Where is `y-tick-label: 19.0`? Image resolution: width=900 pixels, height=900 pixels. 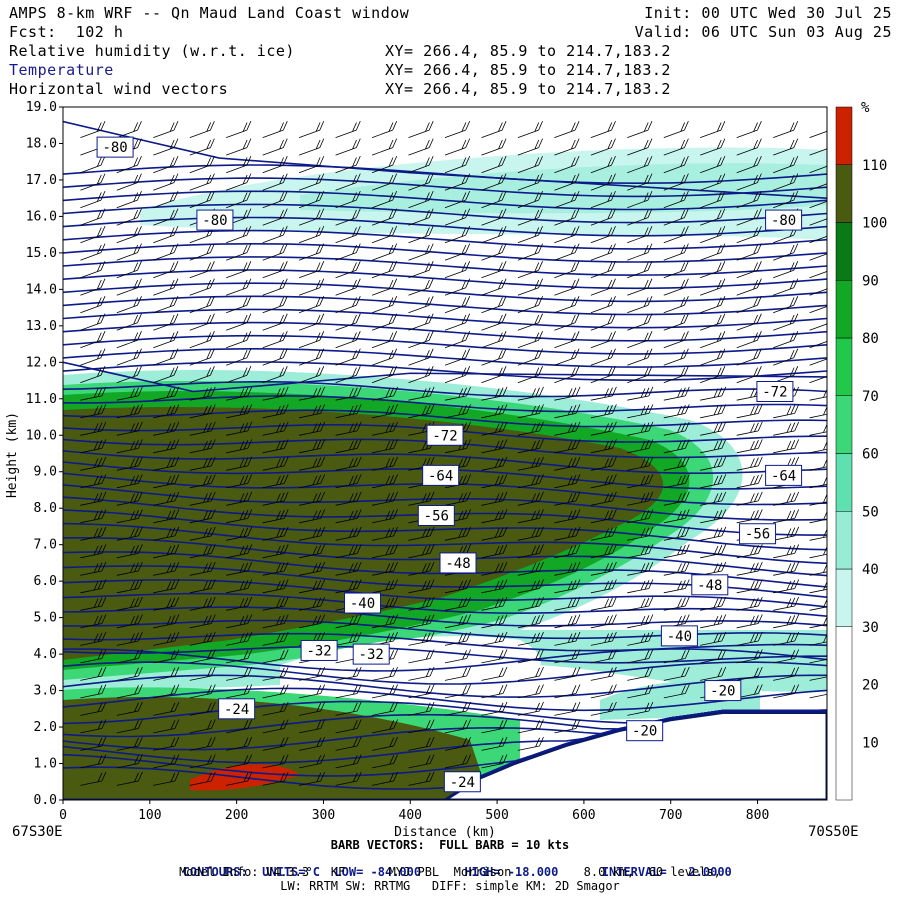
y-tick-label: 19.0 is located at coordinates (41, 107).